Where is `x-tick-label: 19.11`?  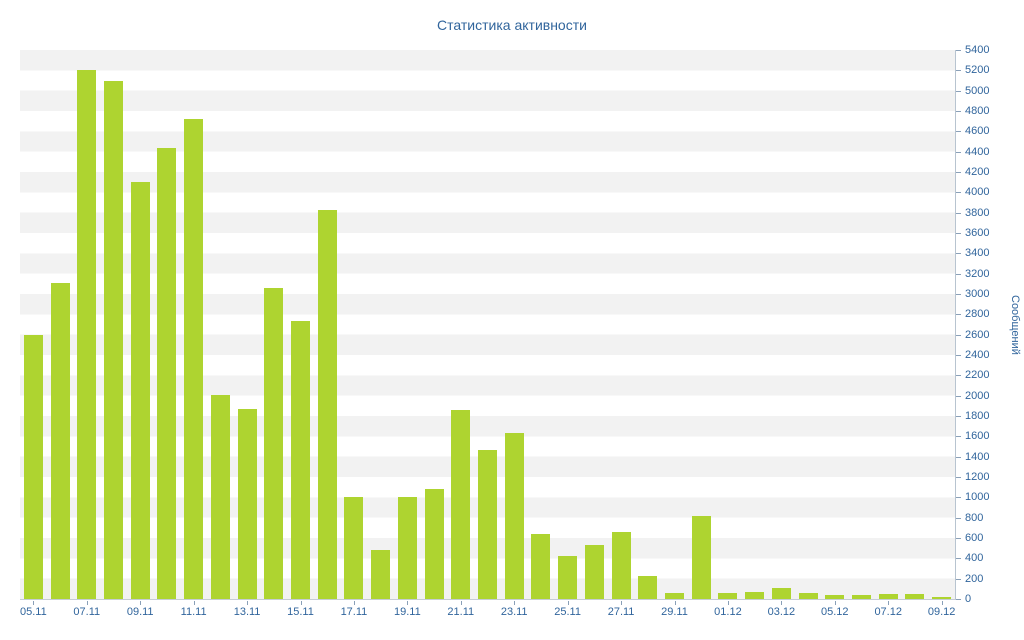
x-tick-label: 19.11 is located at coordinates (407, 612).